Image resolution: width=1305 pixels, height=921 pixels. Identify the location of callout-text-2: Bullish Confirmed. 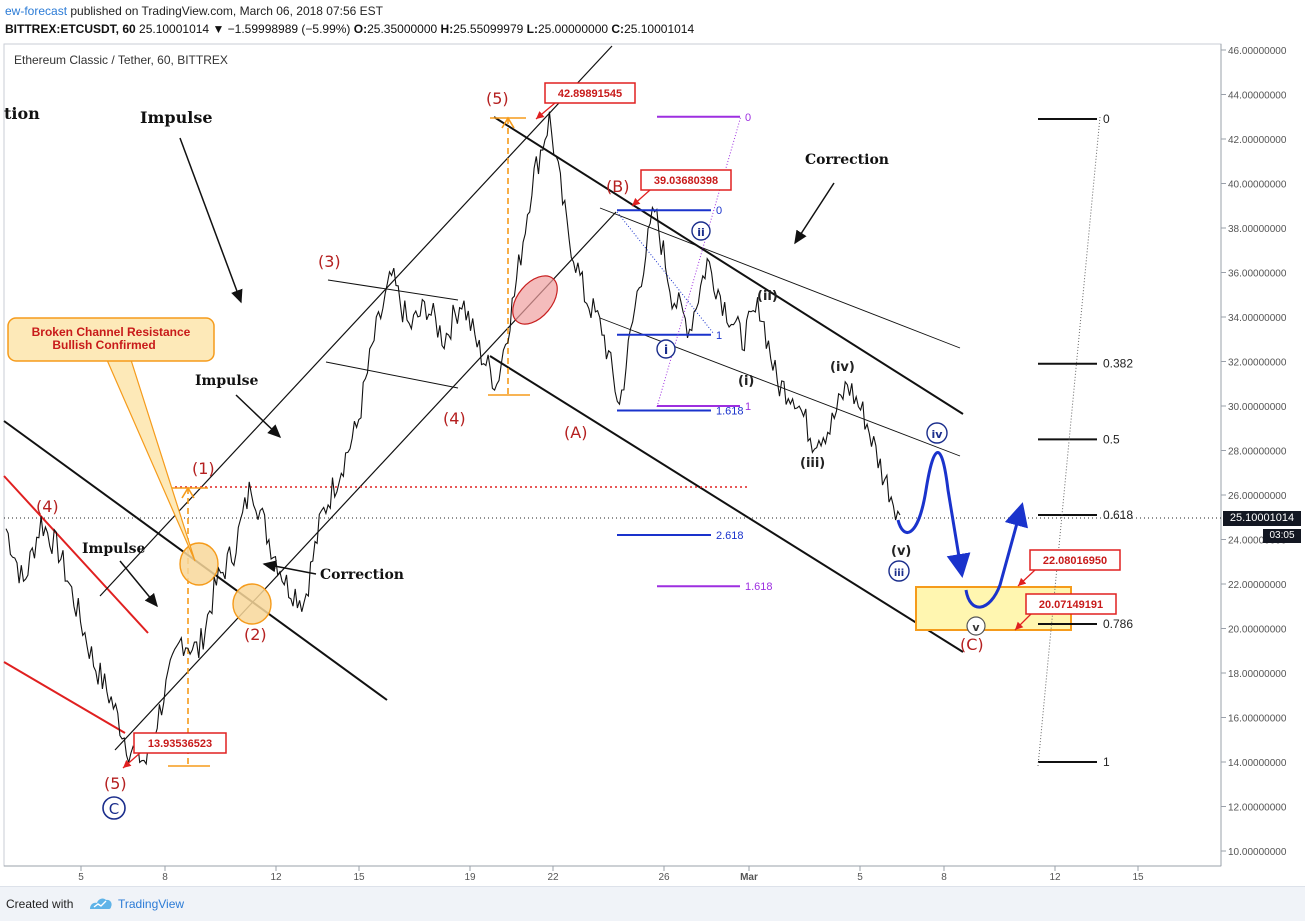
(103, 345).